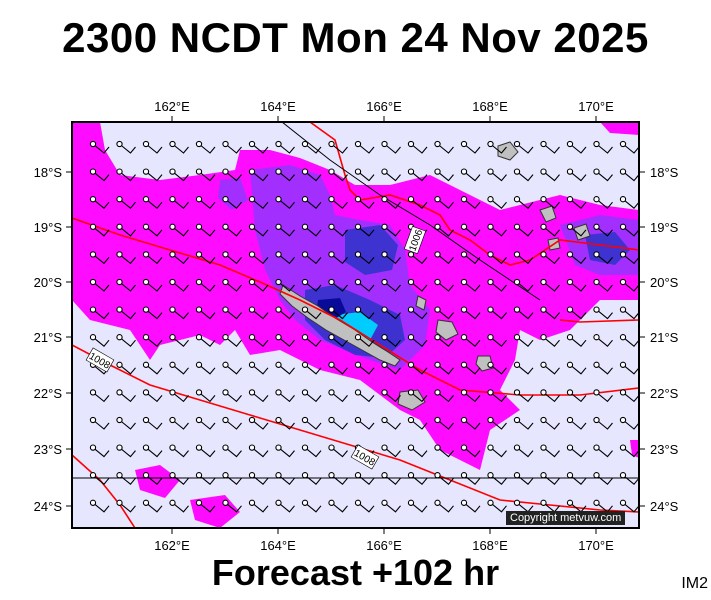  Describe the element at coordinates (48, 227) in the screenshot. I see `lat-label-left-19: 19°S` at that location.